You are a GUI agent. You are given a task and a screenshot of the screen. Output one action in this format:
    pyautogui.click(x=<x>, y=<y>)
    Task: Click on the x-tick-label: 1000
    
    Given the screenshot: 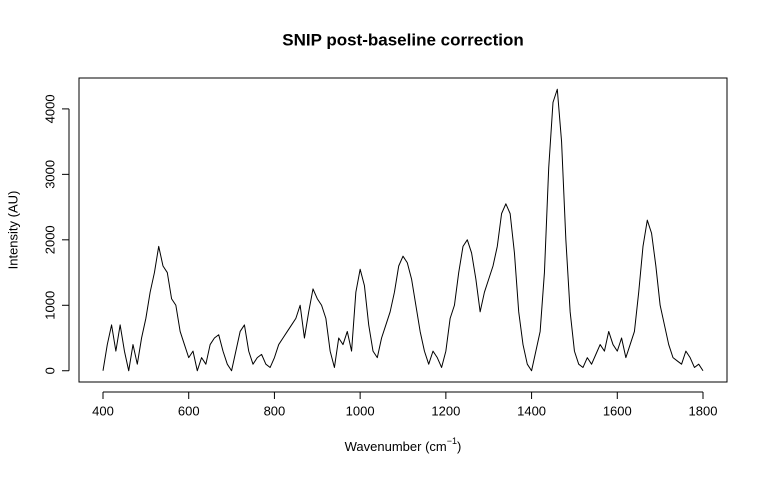 What is the action you would take?
    pyautogui.click(x=360, y=410)
    